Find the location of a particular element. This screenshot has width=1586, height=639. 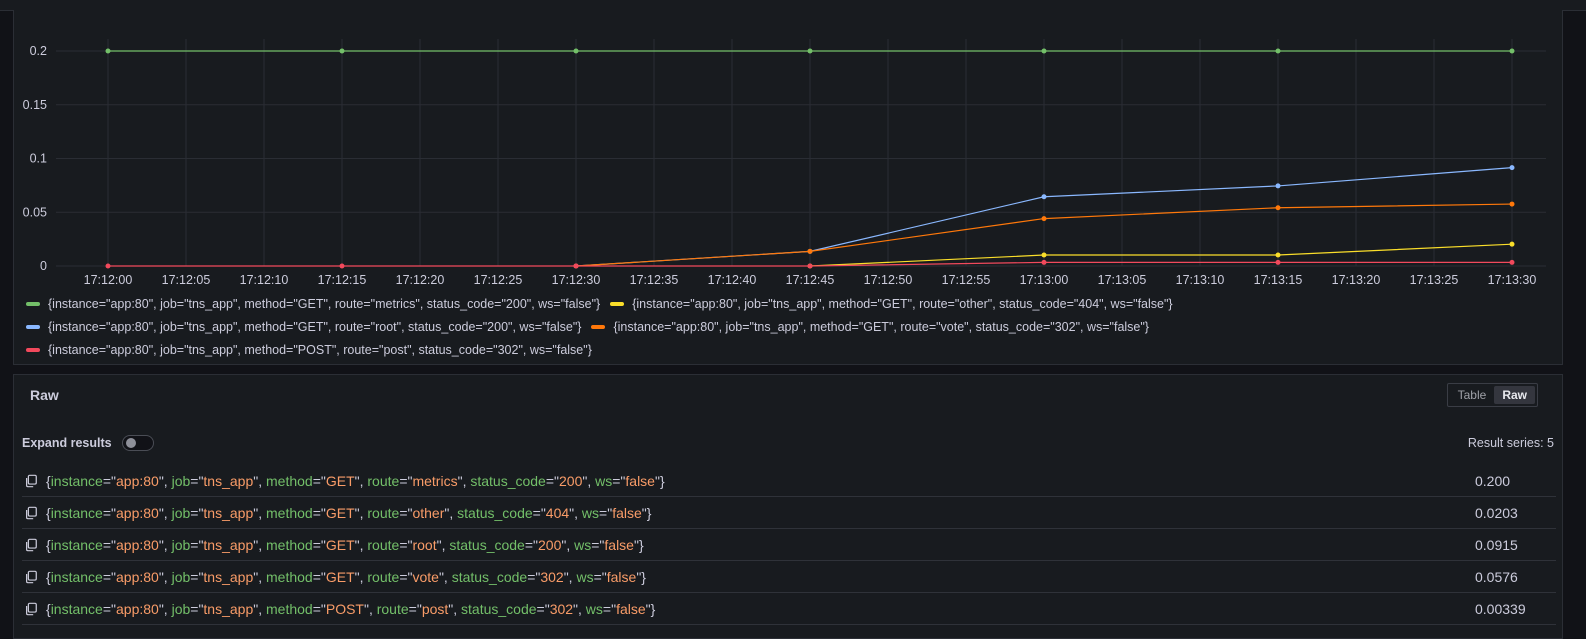

x-tick-label: 17:12:20 is located at coordinates (420, 280).